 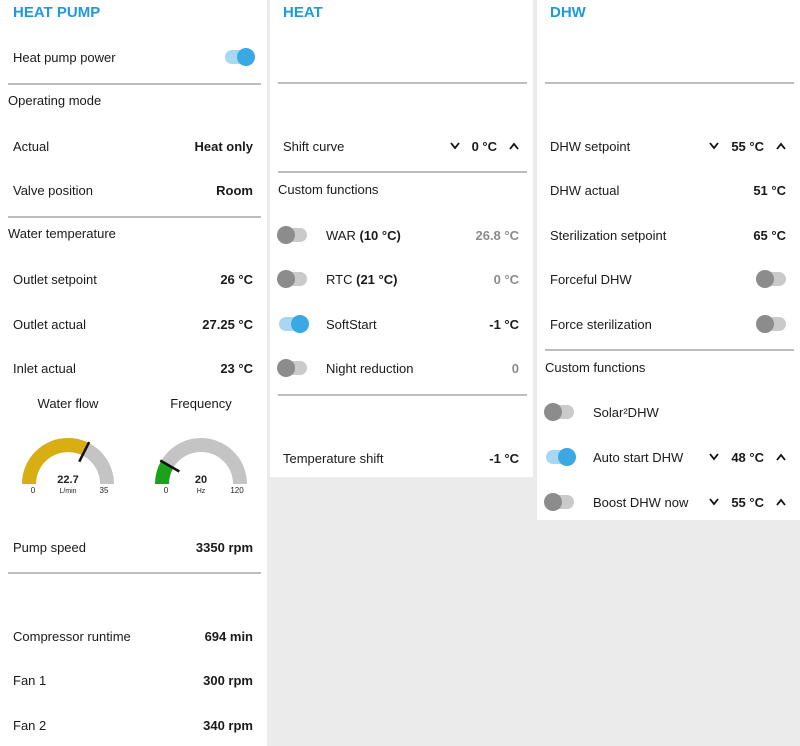 What do you see at coordinates (497, 235) in the screenshot?
I see `value-group: 26.8 °C` at bounding box center [497, 235].